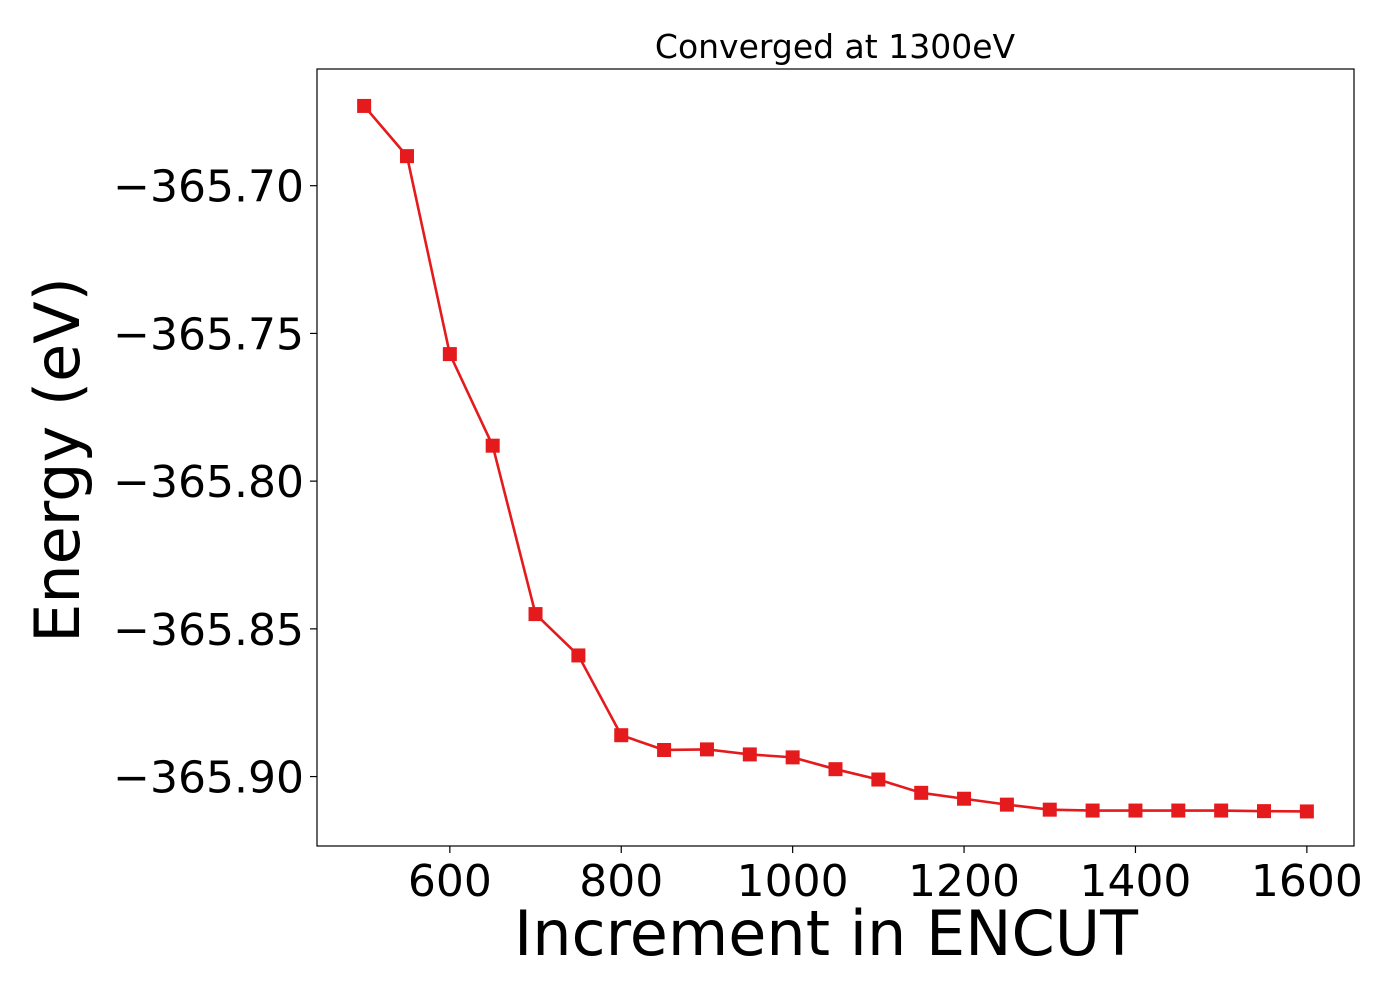 The width and height of the screenshot is (1400, 1000). Describe the element at coordinates (57, 460) in the screenshot. I see `y-axis-label: Energy (eV)` at that location.